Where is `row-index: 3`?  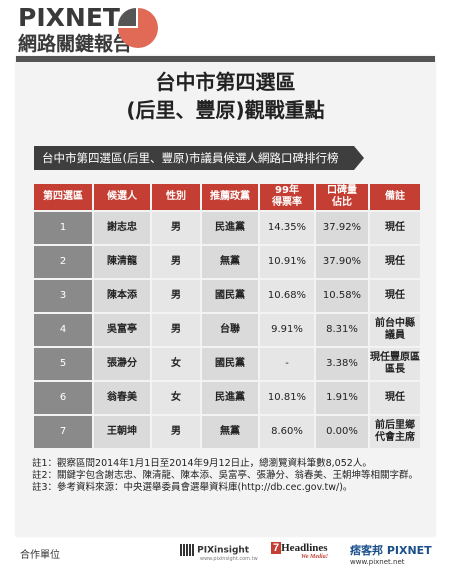
row-index: 3 is located at coordinates (63, 296).